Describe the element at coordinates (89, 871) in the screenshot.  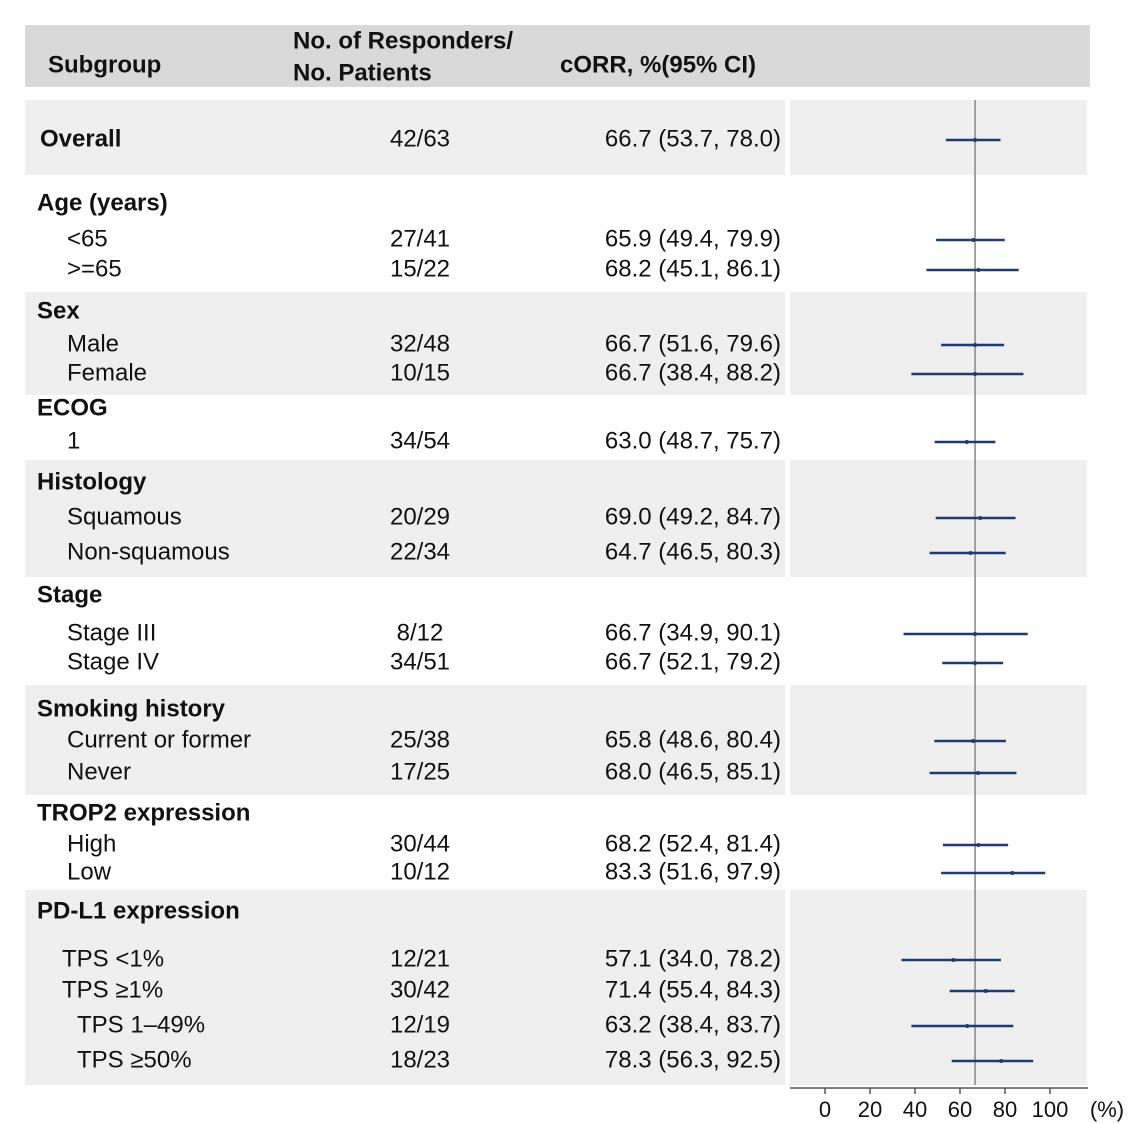
I see `subgroup-label: Low` at that location.